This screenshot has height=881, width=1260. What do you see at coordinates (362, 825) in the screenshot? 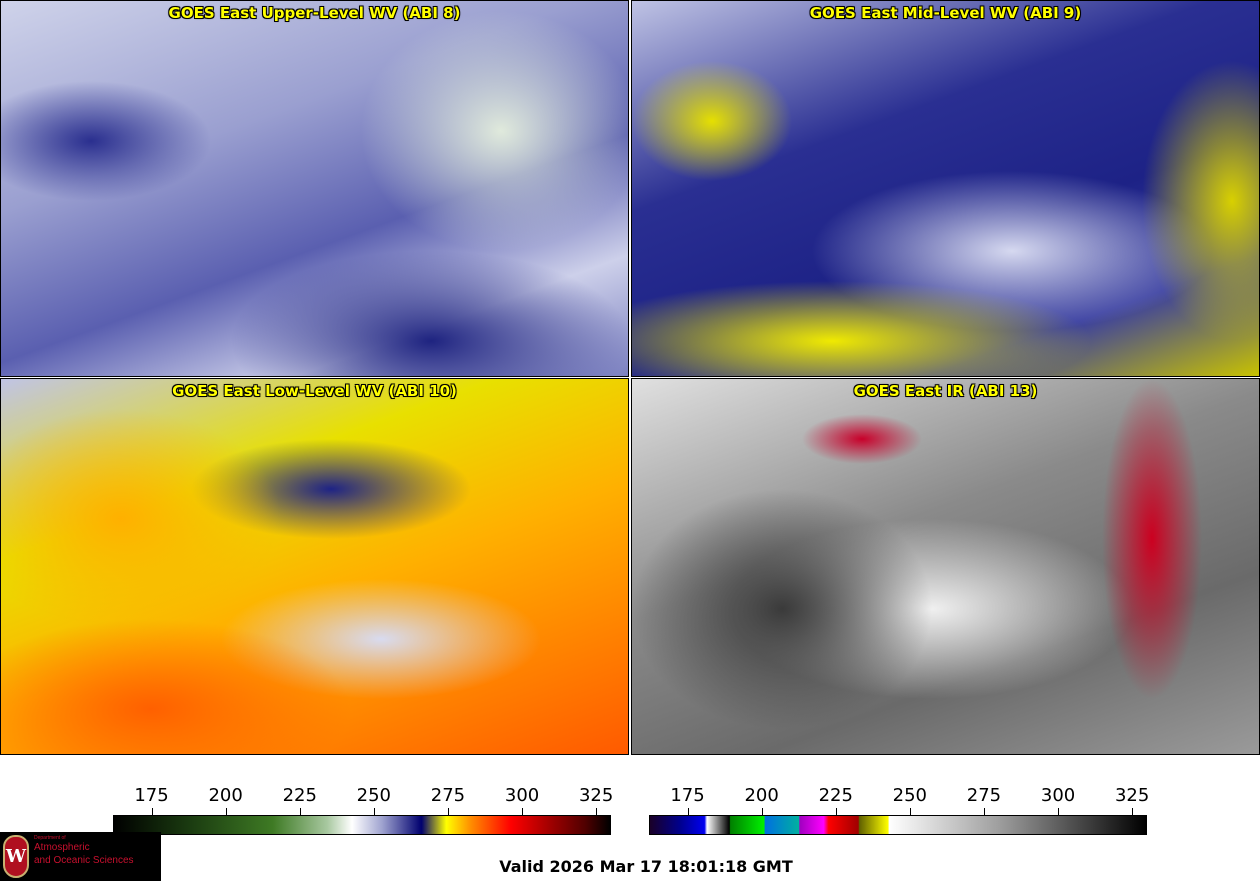
I see `wv-colorbar` at bounding box center [362, 825].